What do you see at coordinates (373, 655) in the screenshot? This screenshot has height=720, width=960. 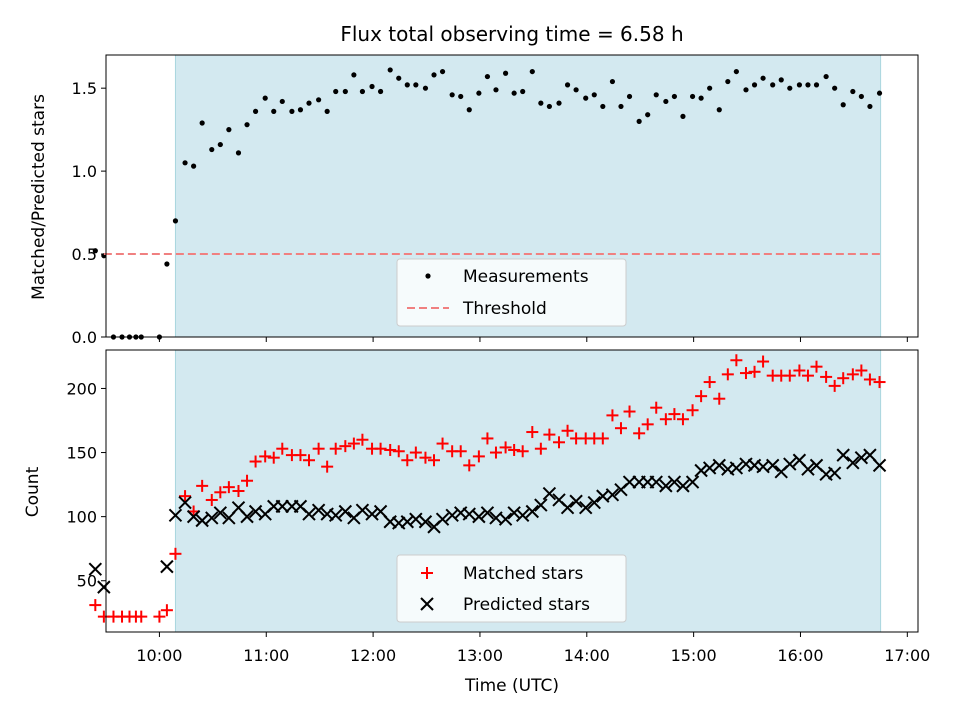 I see `x-tick-label: 12:00` at bounding box center [373, 655].